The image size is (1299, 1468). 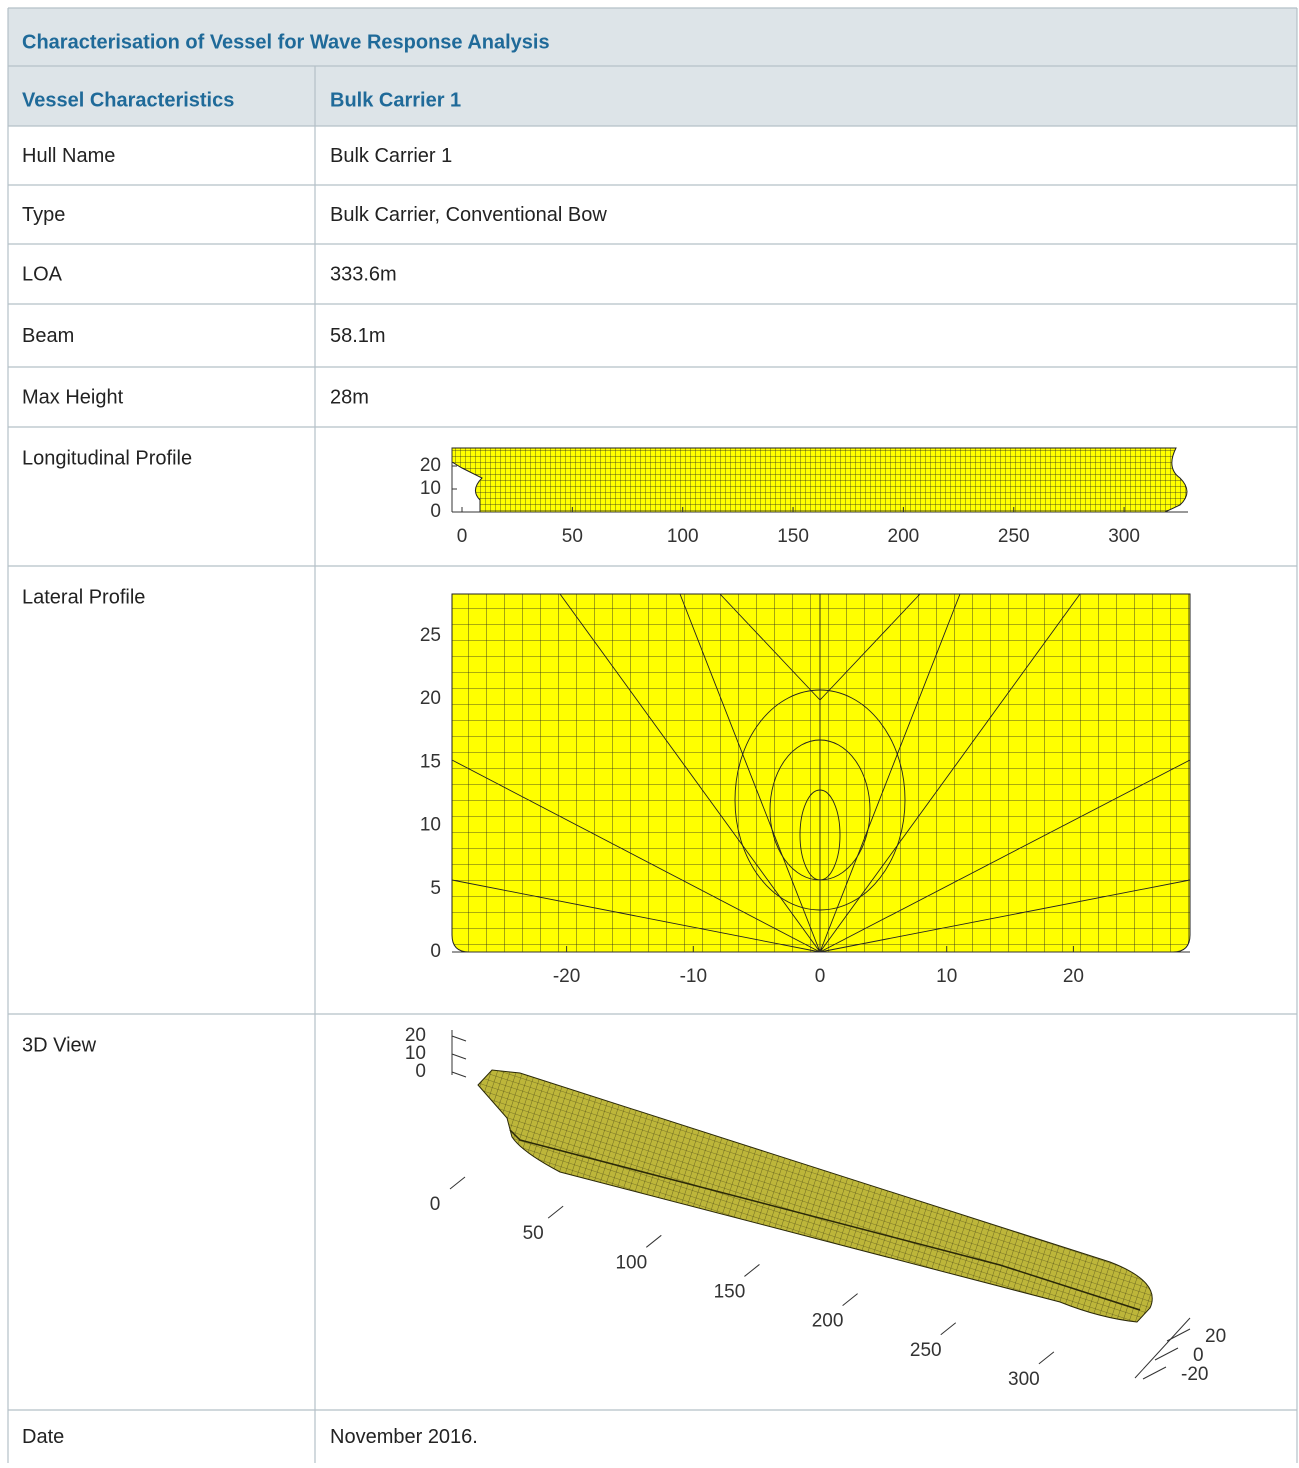 What do you see at coordinates (395, 100) in the screenshot?
I see `column-header: Bulk Carrier 1` at bounding box center [395, 100].